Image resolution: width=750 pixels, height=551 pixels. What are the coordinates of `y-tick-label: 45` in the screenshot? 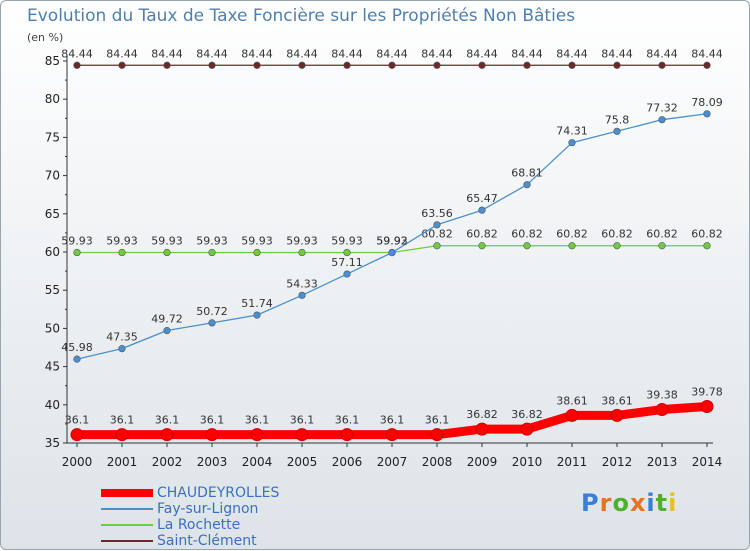 It's located at (52, 367).